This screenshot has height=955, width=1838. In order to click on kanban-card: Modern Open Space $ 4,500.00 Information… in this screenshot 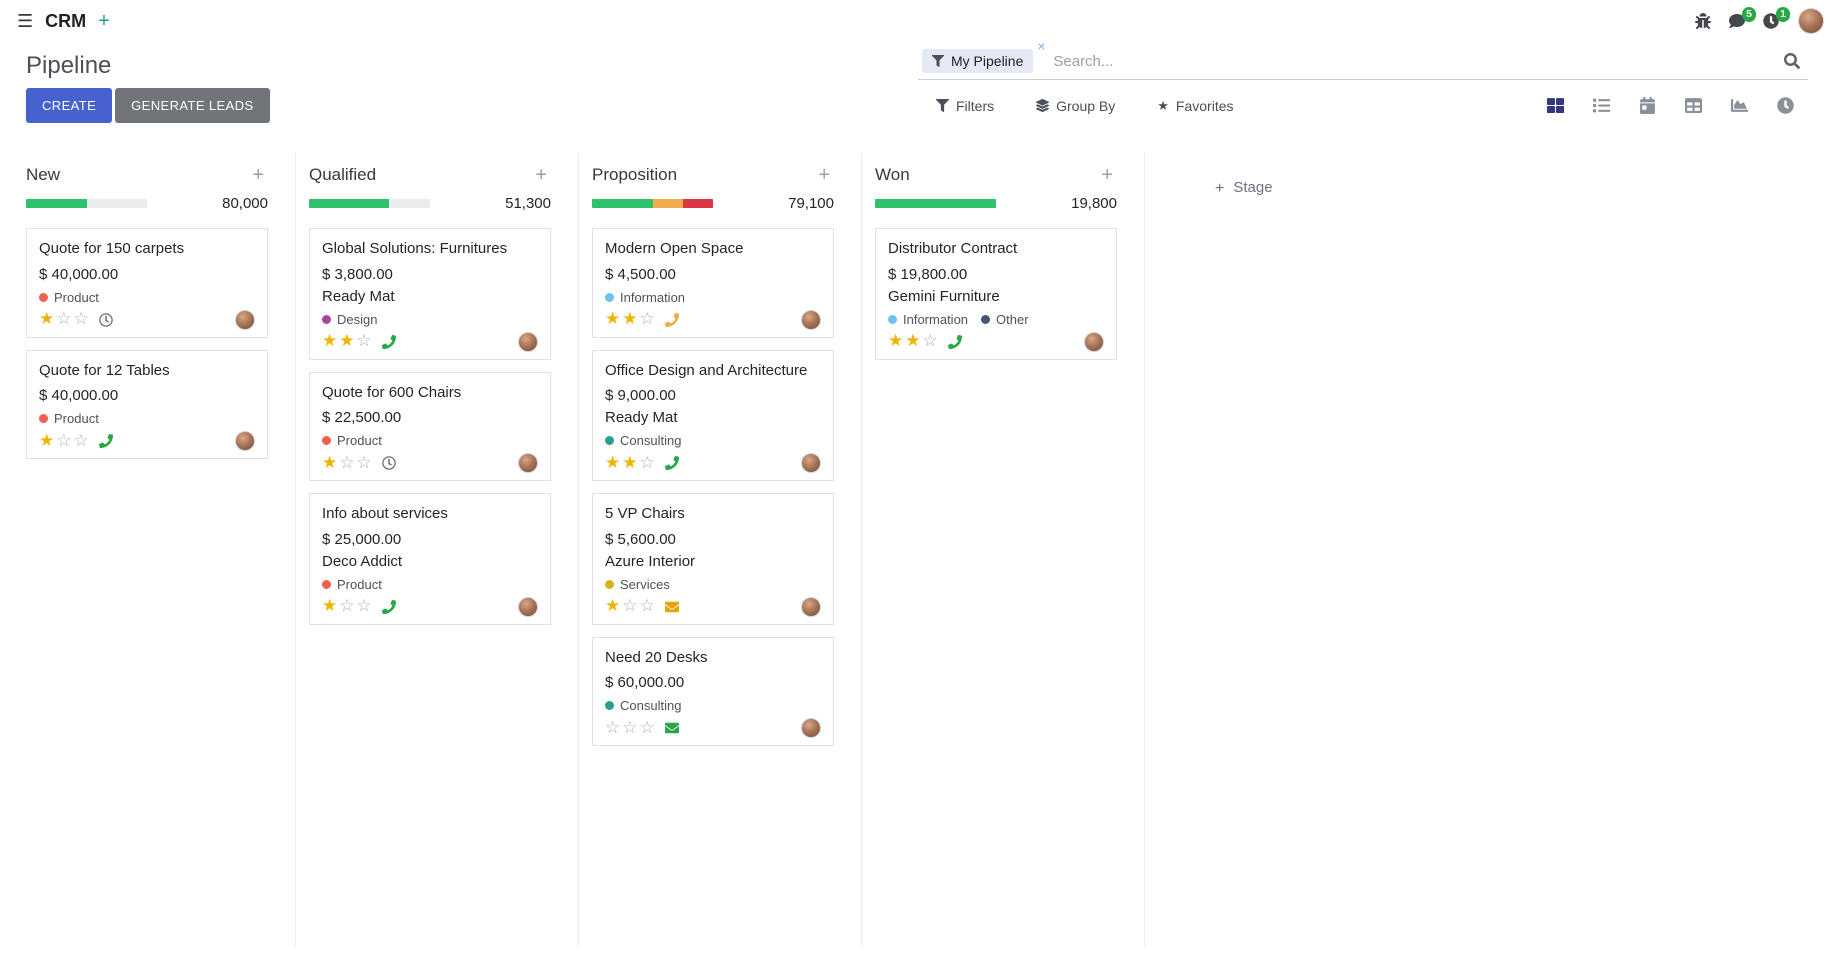, I will do `click(713, 283)`.